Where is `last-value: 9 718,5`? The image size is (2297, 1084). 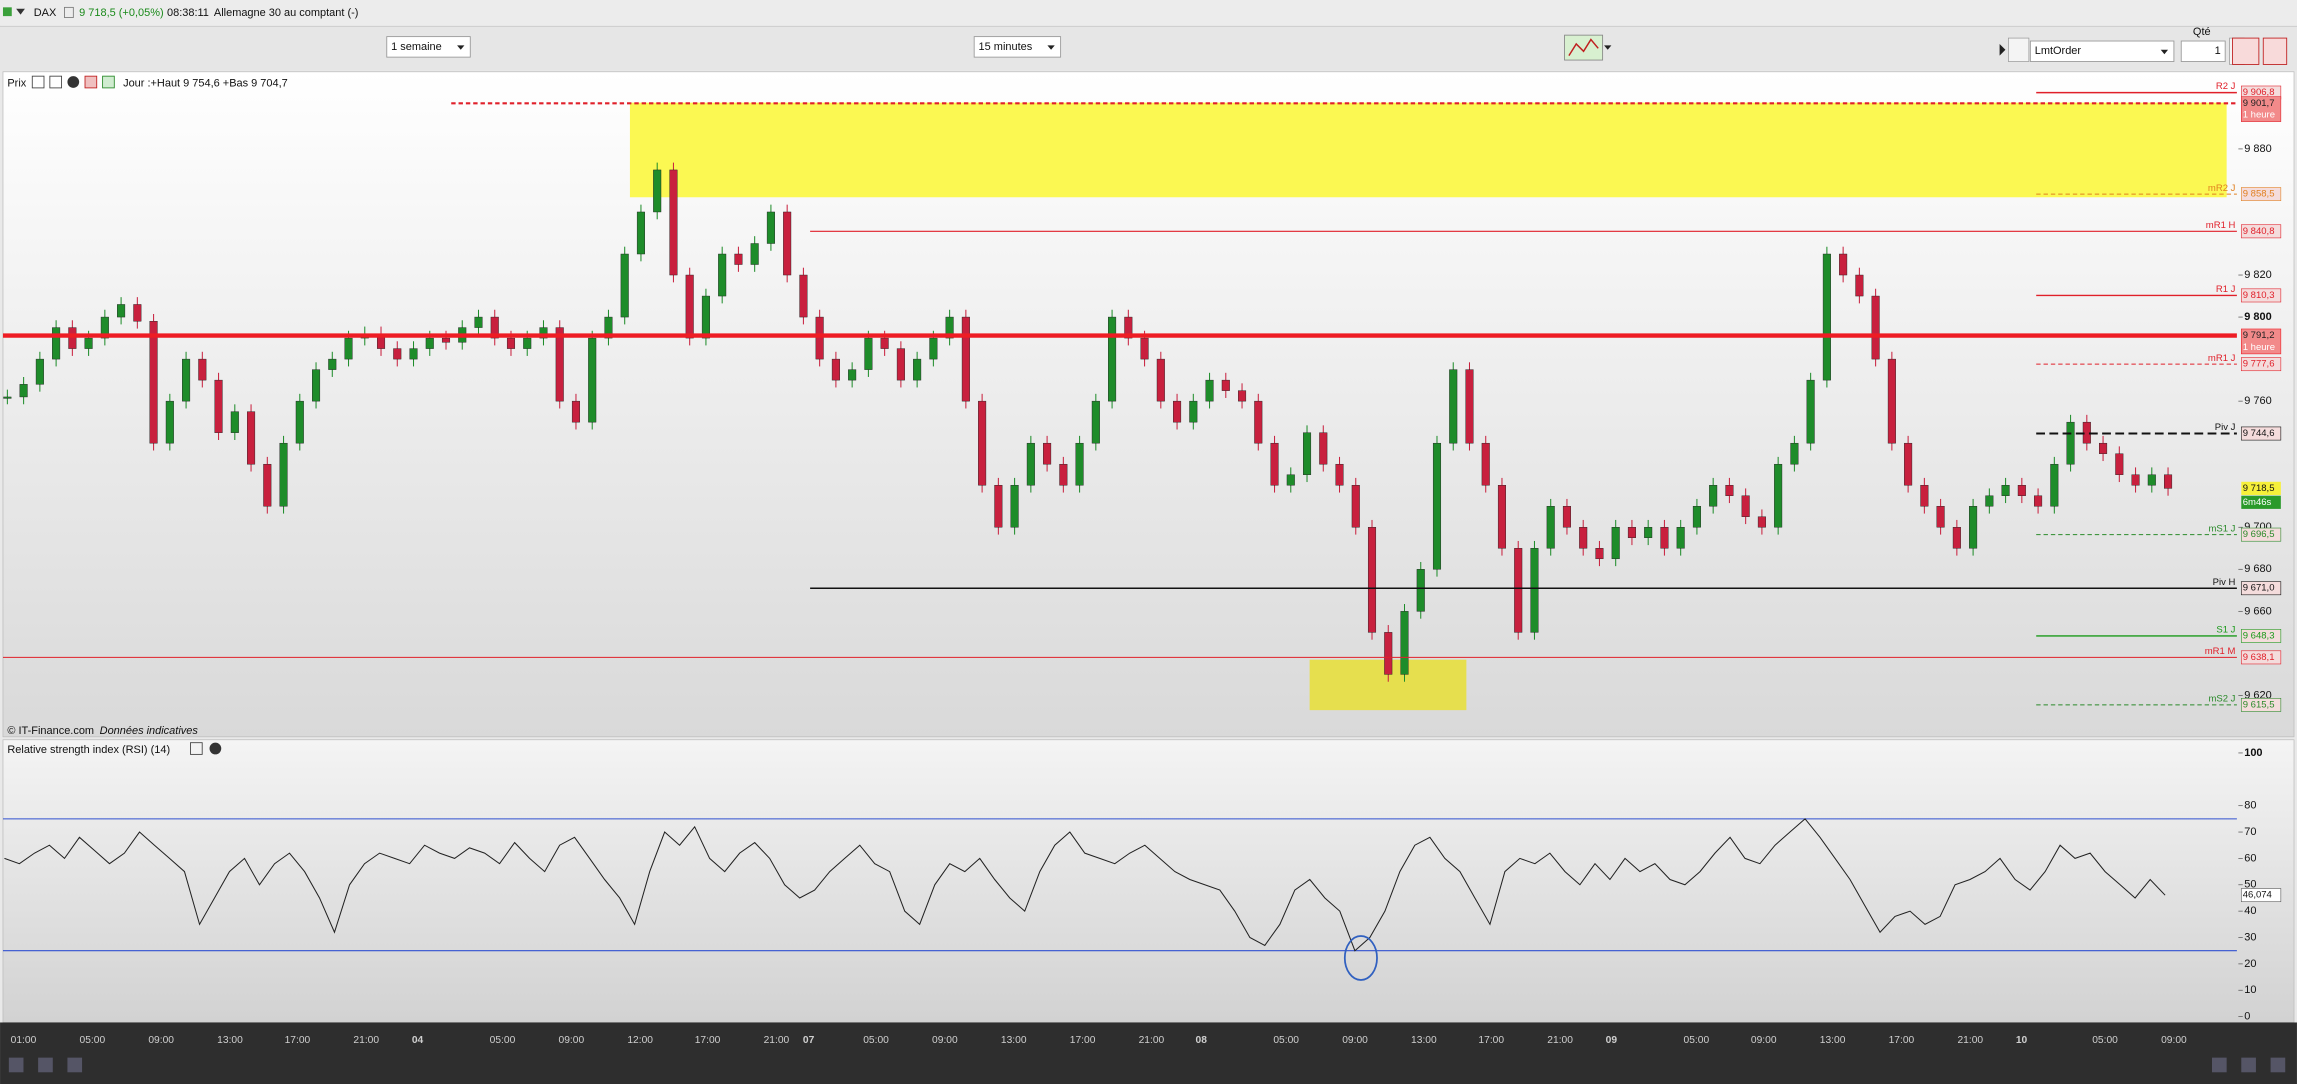 last-value: 9 718,5 is located at coordinates (2259, 488).